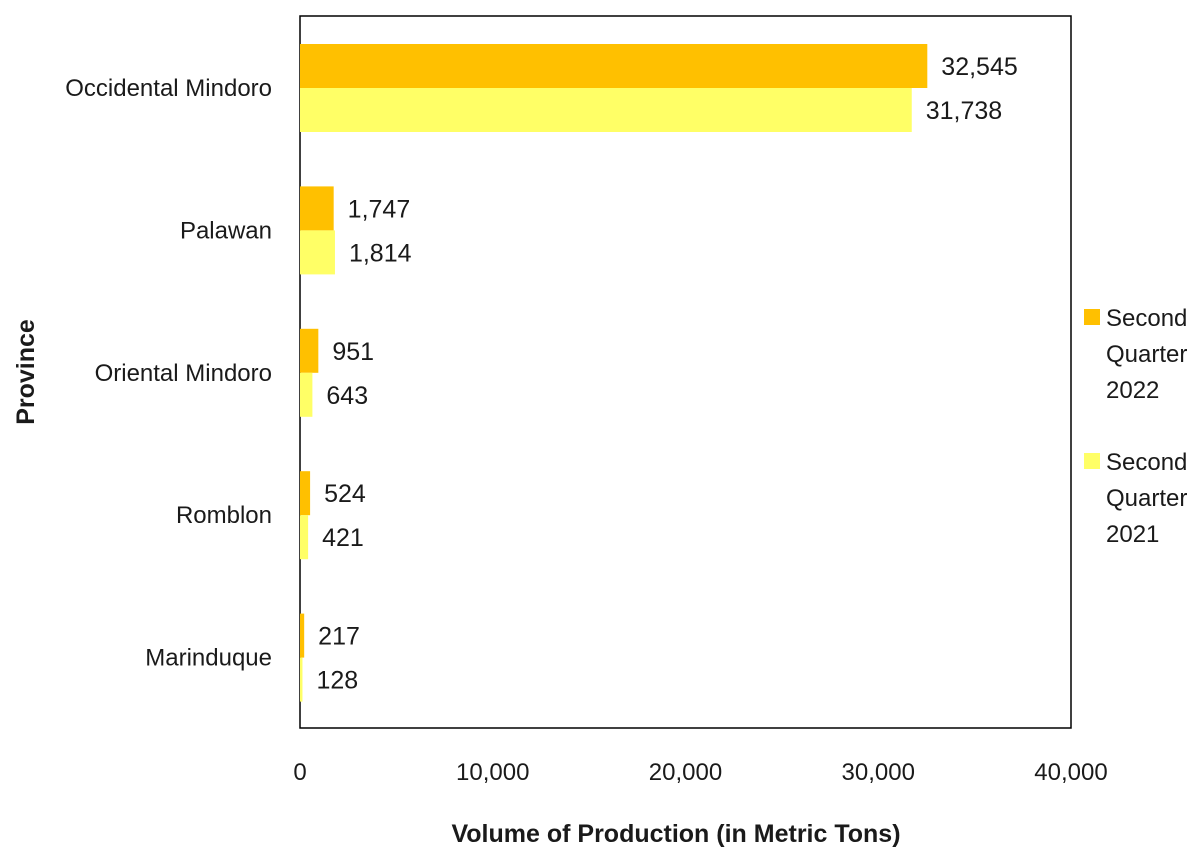  Describe the element at coordinates (347, 396) in the screenshot. I see `data-label: 643` at that location.